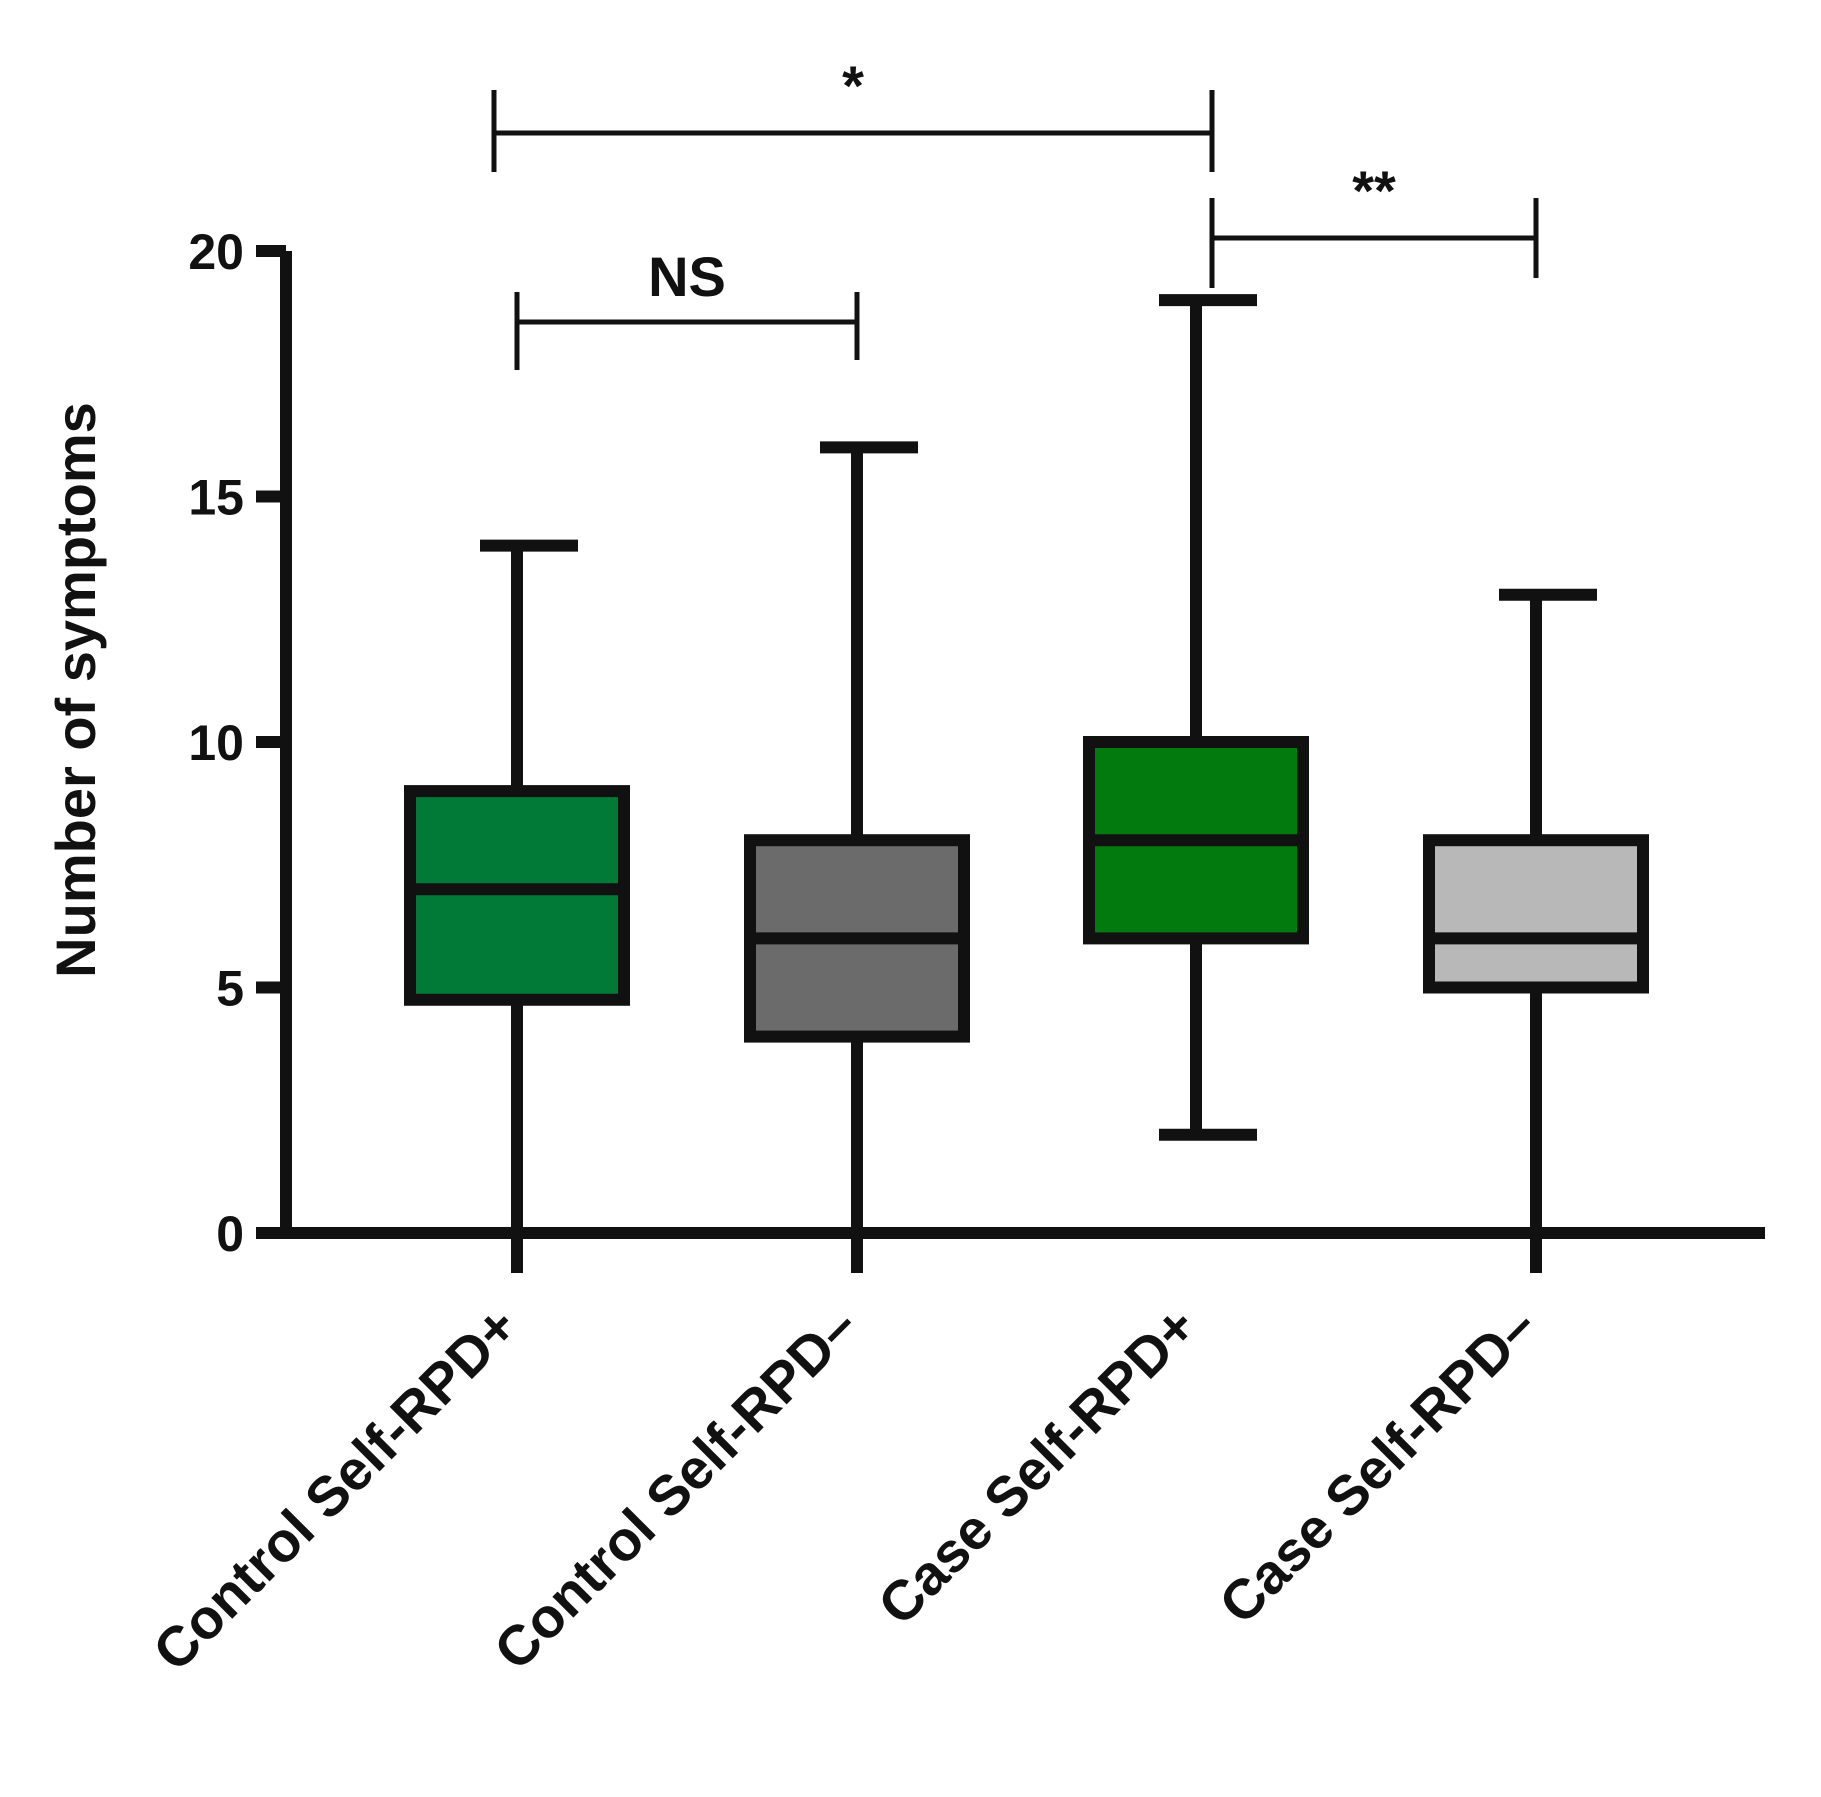  I want to click on y-axis: 0 5 10 15 20, so click(240, 743).